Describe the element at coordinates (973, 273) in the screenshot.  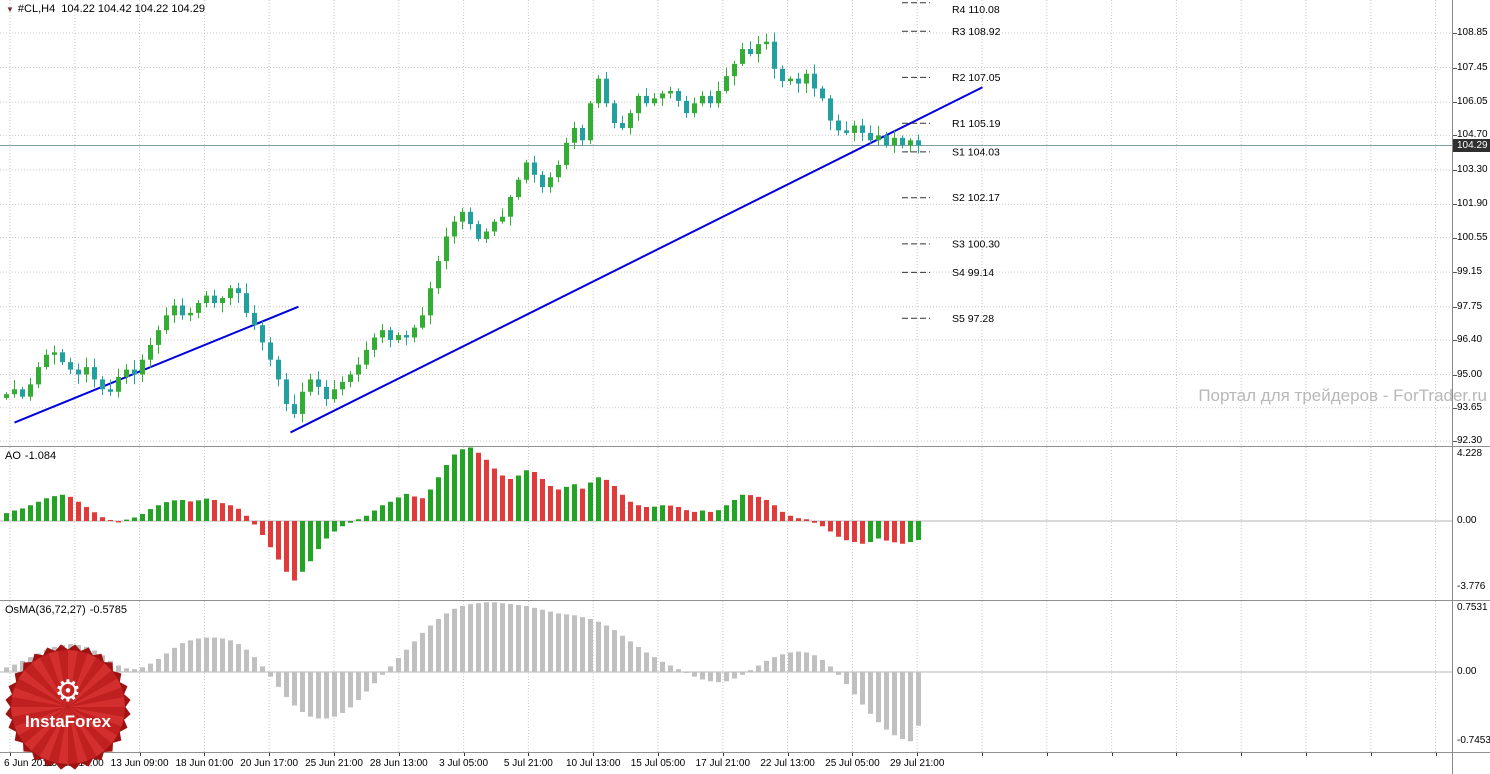
I see `pivot-label: S4 99.14` at that location.